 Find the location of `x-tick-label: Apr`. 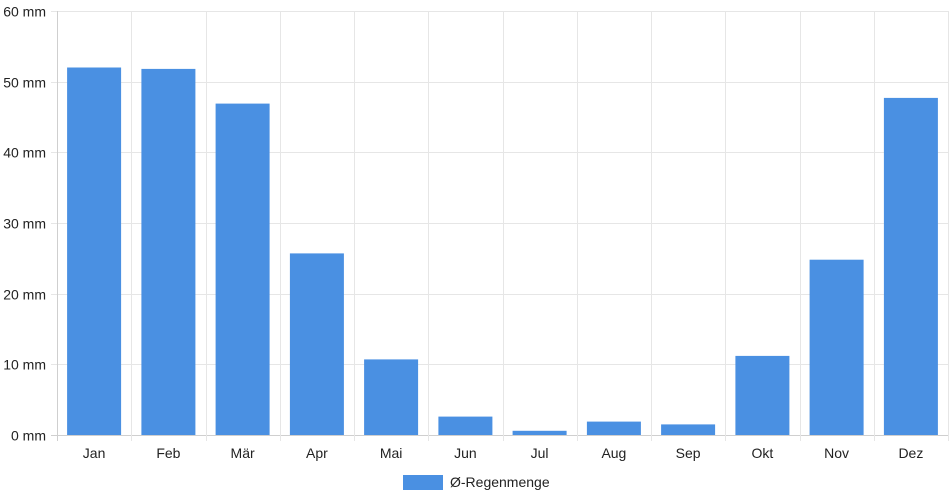

x-tick-label: Apr is located at coordinates (317, 453).